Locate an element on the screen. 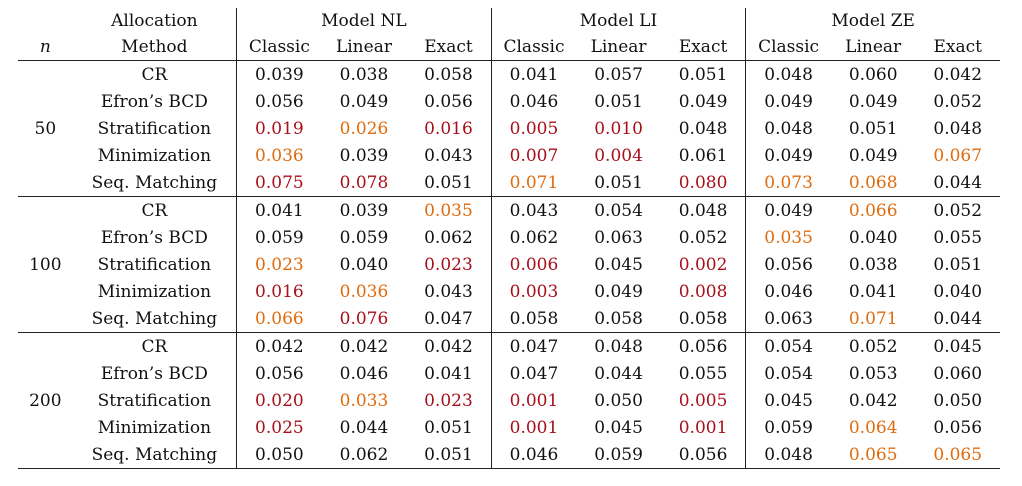  value-cell: 0.076 is located at coordinates (364, 319).